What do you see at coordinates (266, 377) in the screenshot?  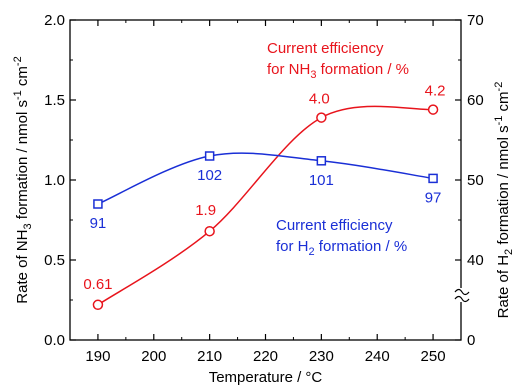 I see `x-axis-label: Temperature / °C` at bounding box center [266, 377].